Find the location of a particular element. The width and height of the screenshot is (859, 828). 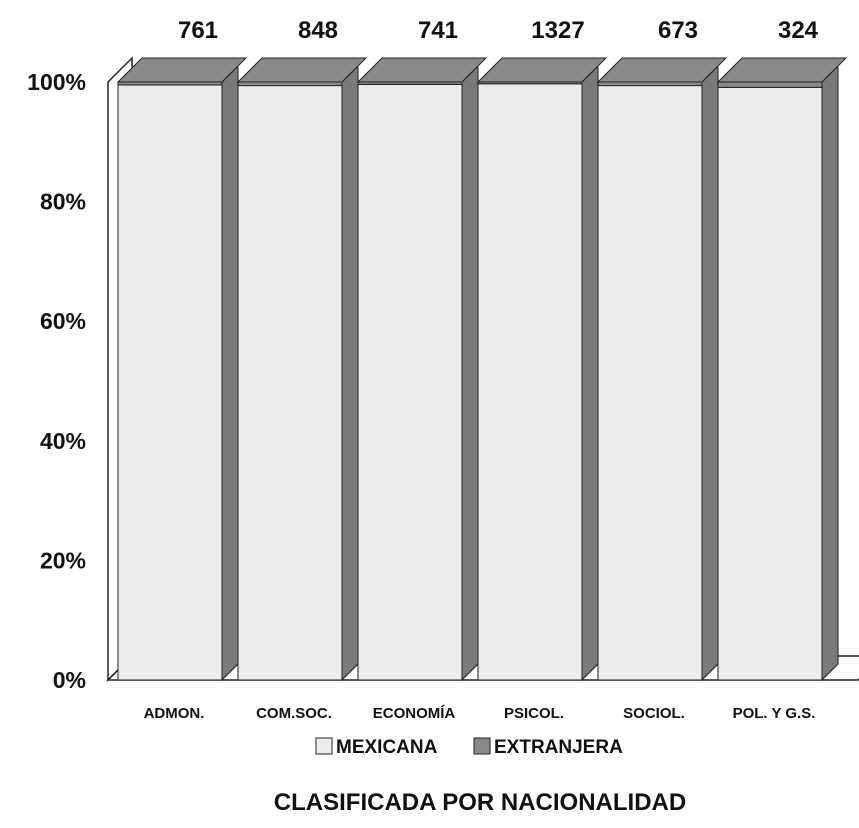

bar-total-label: 673 is located at coordinates (678, 30).